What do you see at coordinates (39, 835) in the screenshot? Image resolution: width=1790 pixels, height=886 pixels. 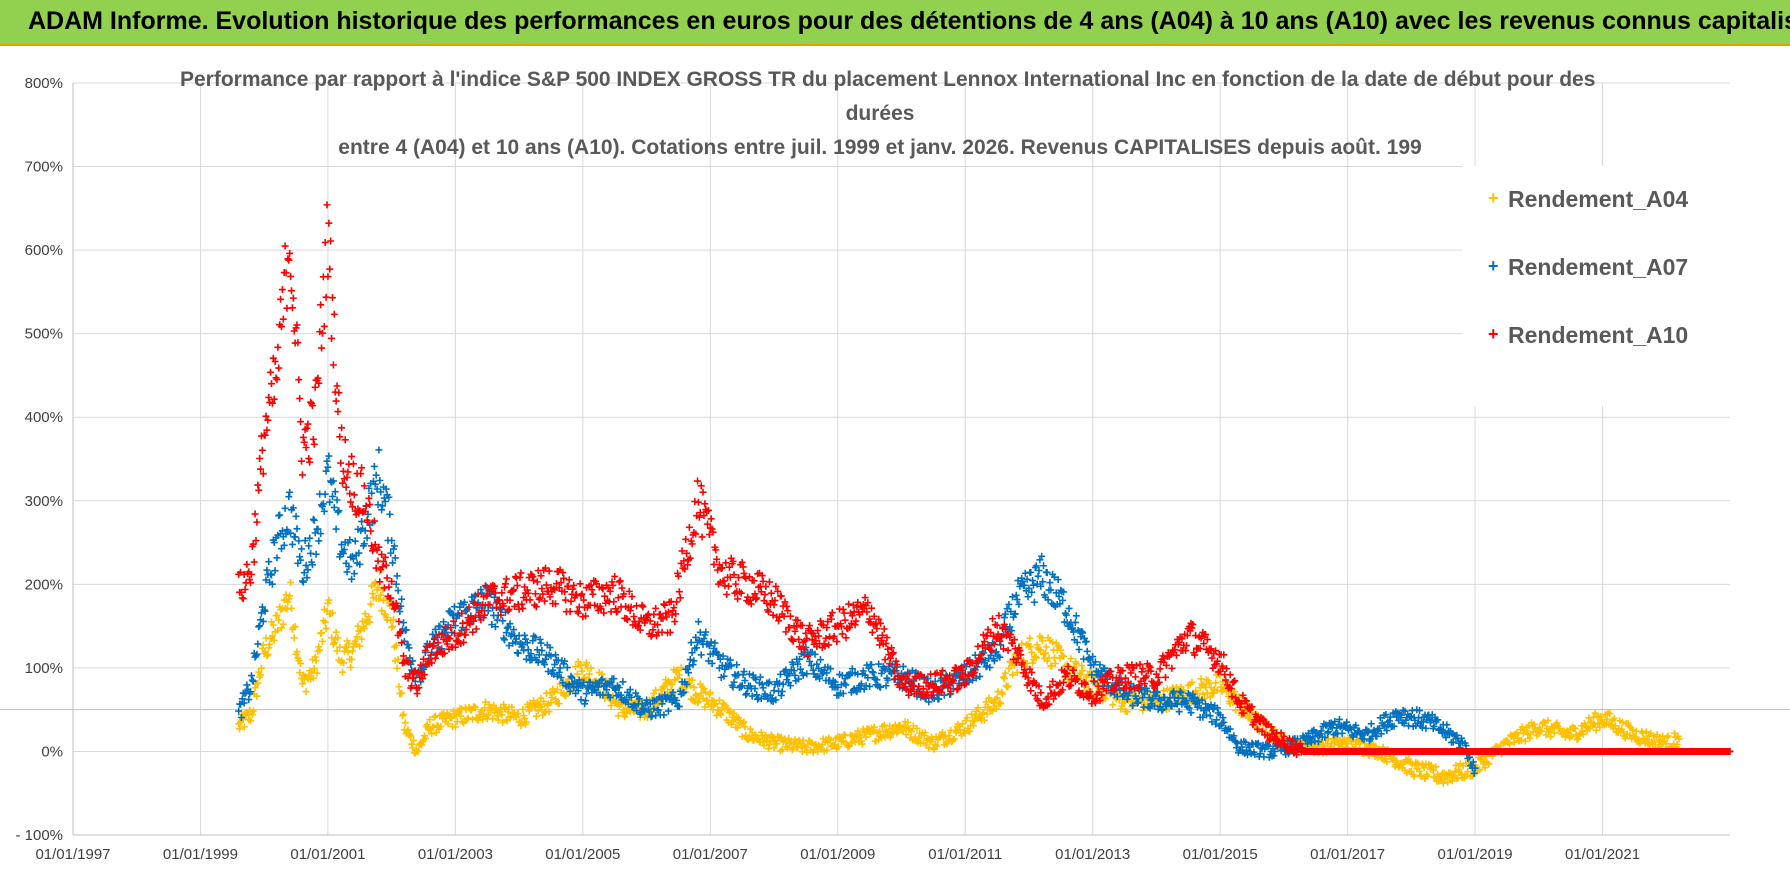 I see `y-tick-label: - 100%` at bounding box center [39, 835].